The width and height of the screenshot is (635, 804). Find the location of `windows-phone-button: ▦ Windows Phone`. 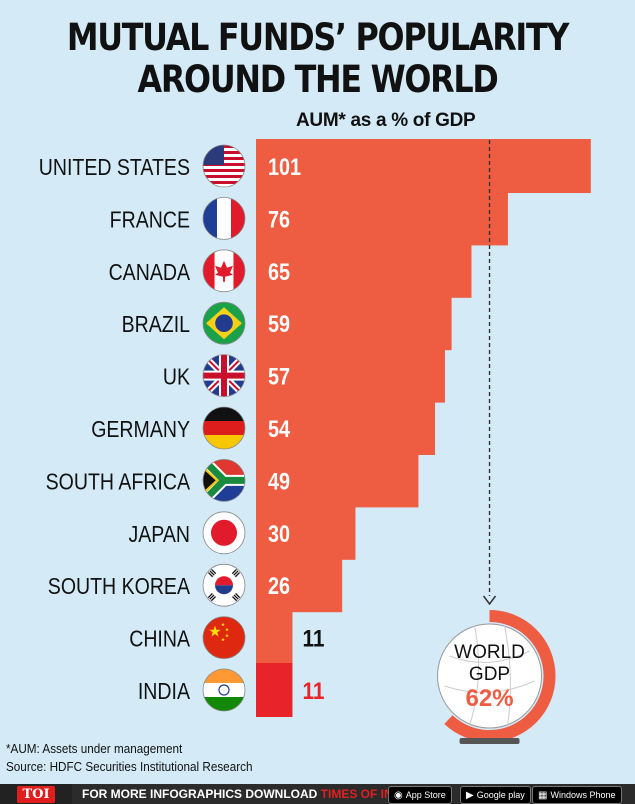

windows-phone-button: ▦ Windows Phone is located at coordinates (577, 795).